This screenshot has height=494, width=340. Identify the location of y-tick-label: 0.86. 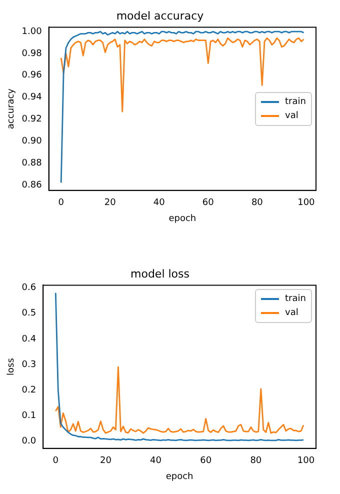
(32, 185).